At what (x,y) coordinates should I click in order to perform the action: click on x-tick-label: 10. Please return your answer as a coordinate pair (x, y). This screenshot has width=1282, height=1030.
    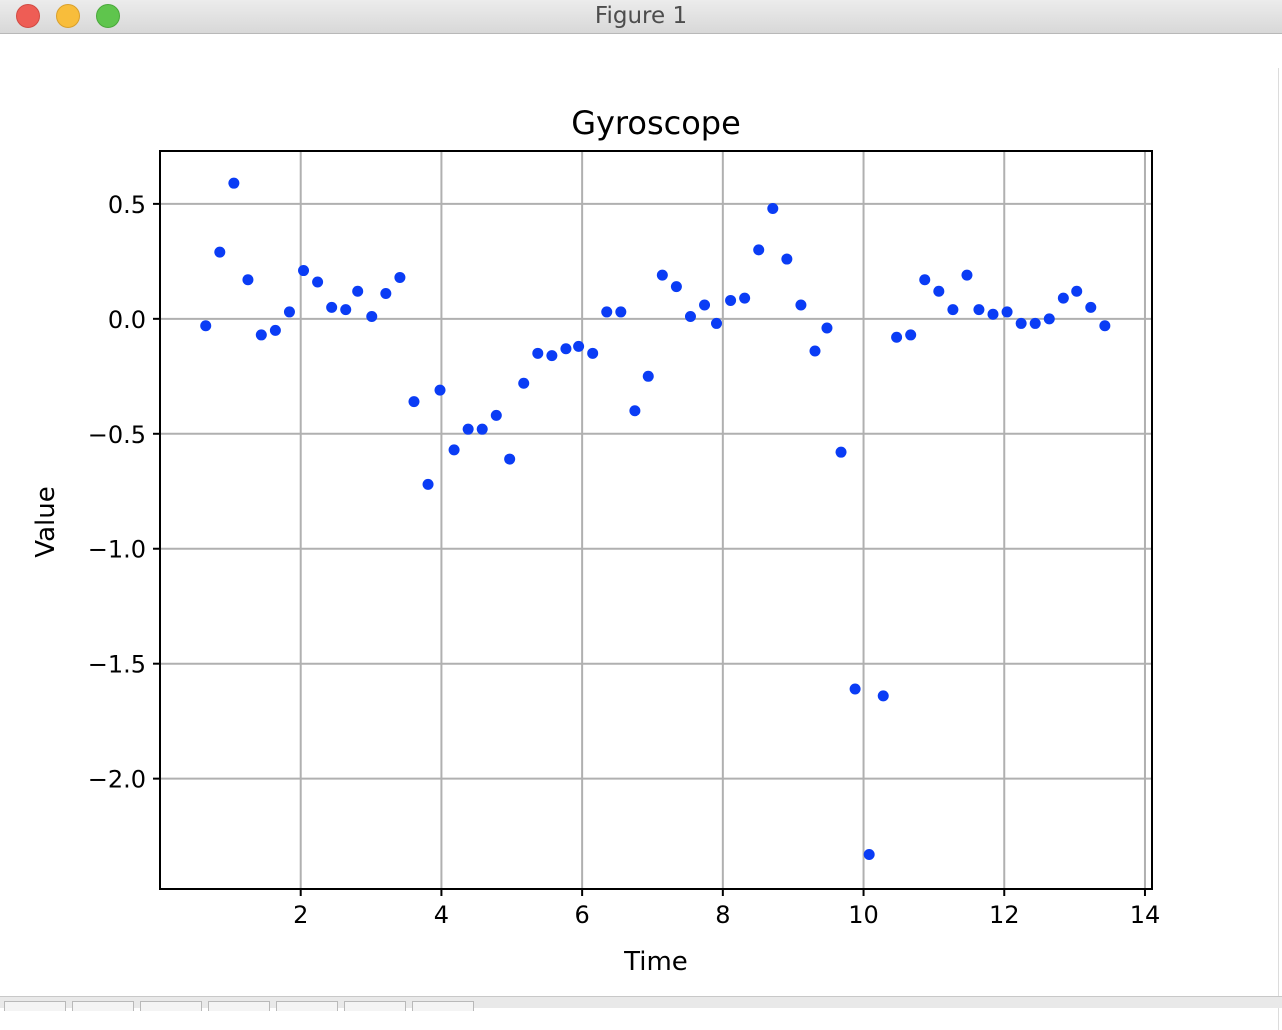
    Looking at the image, I should click on (863, 915).